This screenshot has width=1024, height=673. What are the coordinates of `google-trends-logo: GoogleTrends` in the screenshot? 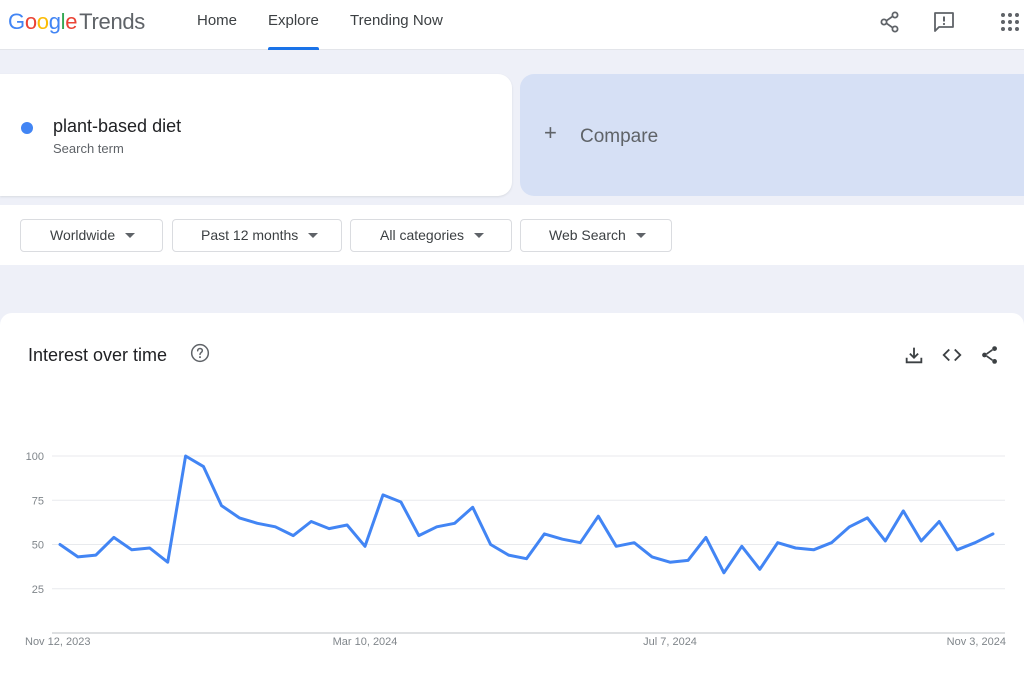 It's located at (76, 22).